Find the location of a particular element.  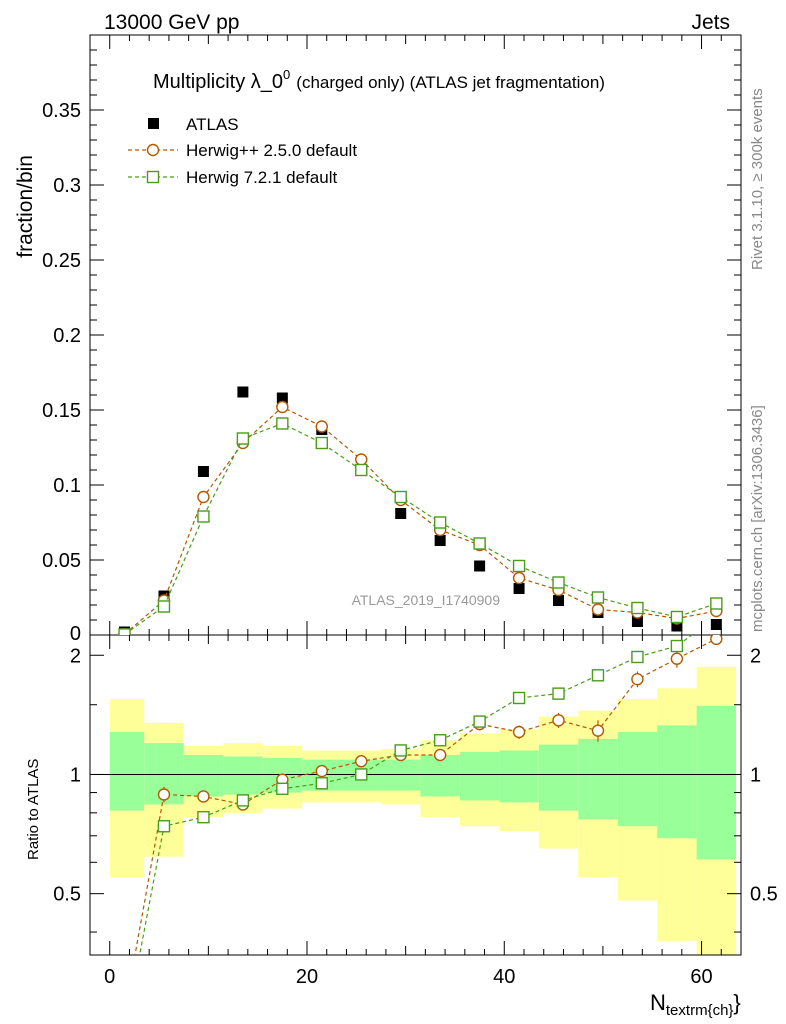

y-tick-label-zero: 0 is located at coordinates (75, 634).